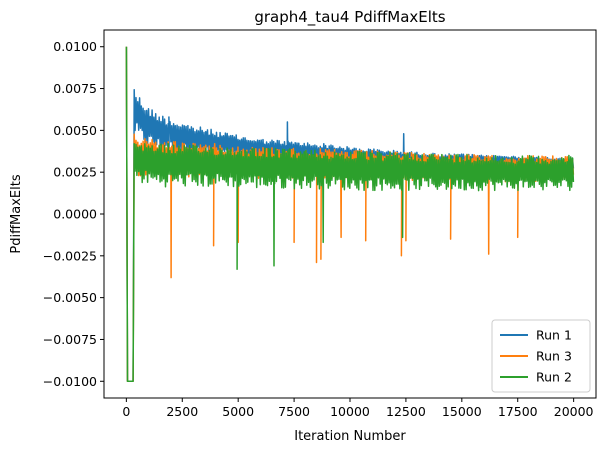 This screenshot has width=605, height=457. Describe the element at coordinates (75, 172) in the screenshot. I see `y-tick-label: 0.0025` at that location.